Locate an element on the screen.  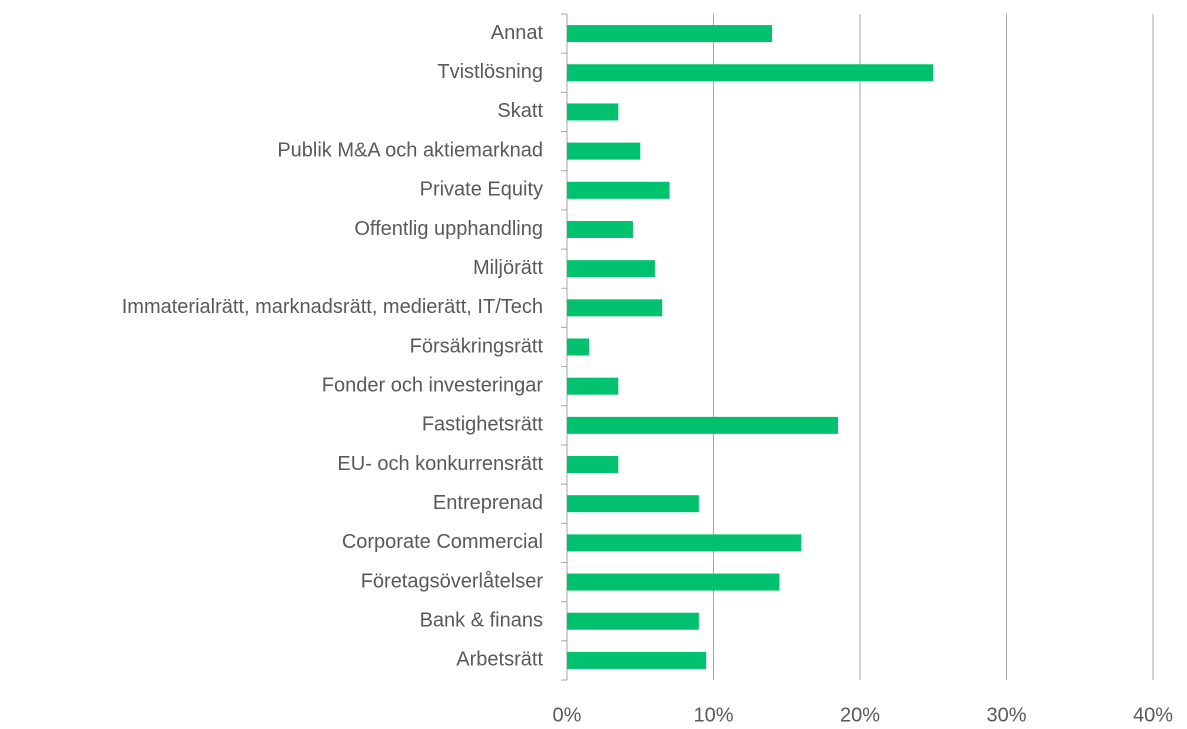
x-tick-label: 20% is located at coordinates (860, 715).